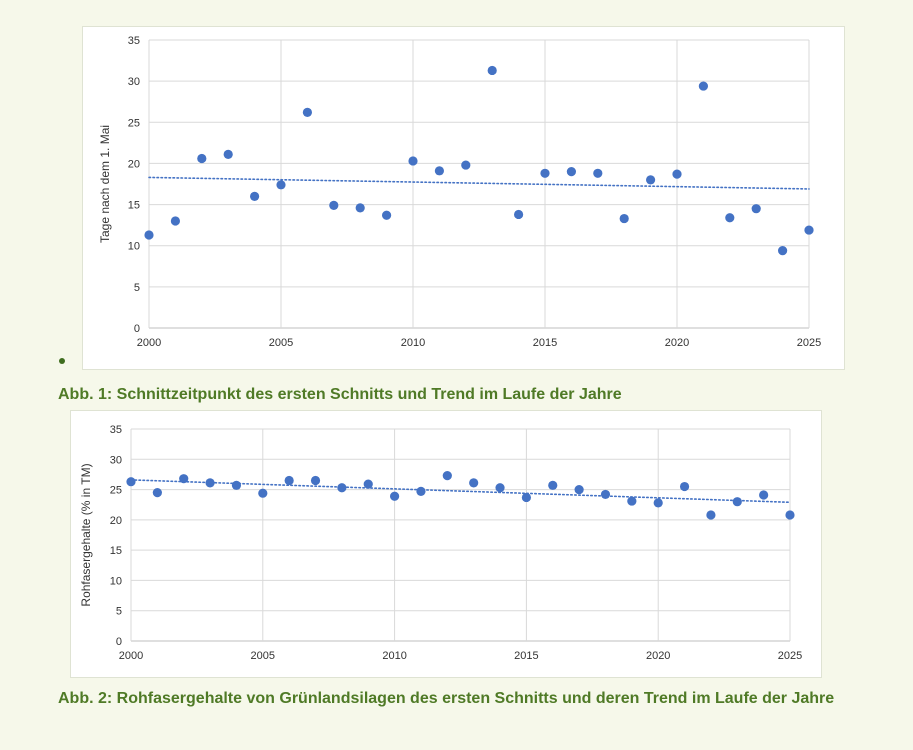 This screenshot has height=750, width=913. Describe the element at coordinates (62, 361) in the screenshot. I see `bullet-dot` at that location.